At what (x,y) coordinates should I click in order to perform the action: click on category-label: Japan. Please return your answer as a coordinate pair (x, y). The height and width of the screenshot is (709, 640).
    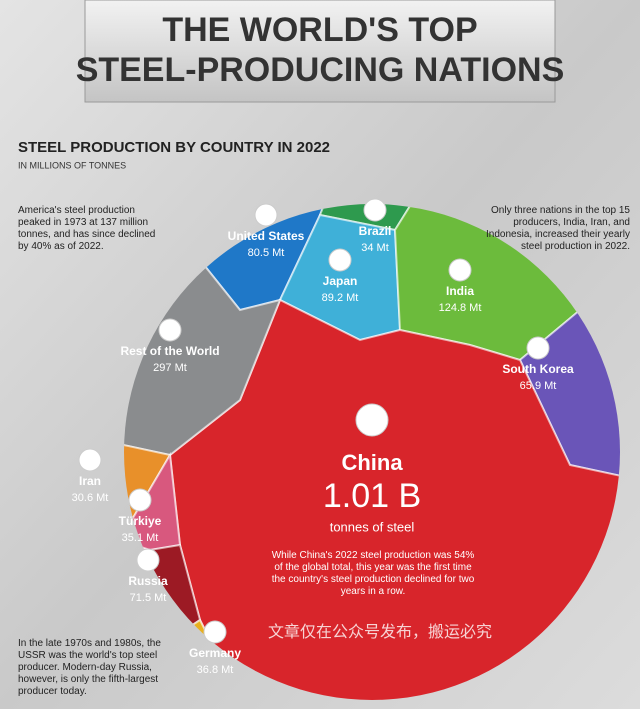
    Looking at the image, I should click on (340, 281).